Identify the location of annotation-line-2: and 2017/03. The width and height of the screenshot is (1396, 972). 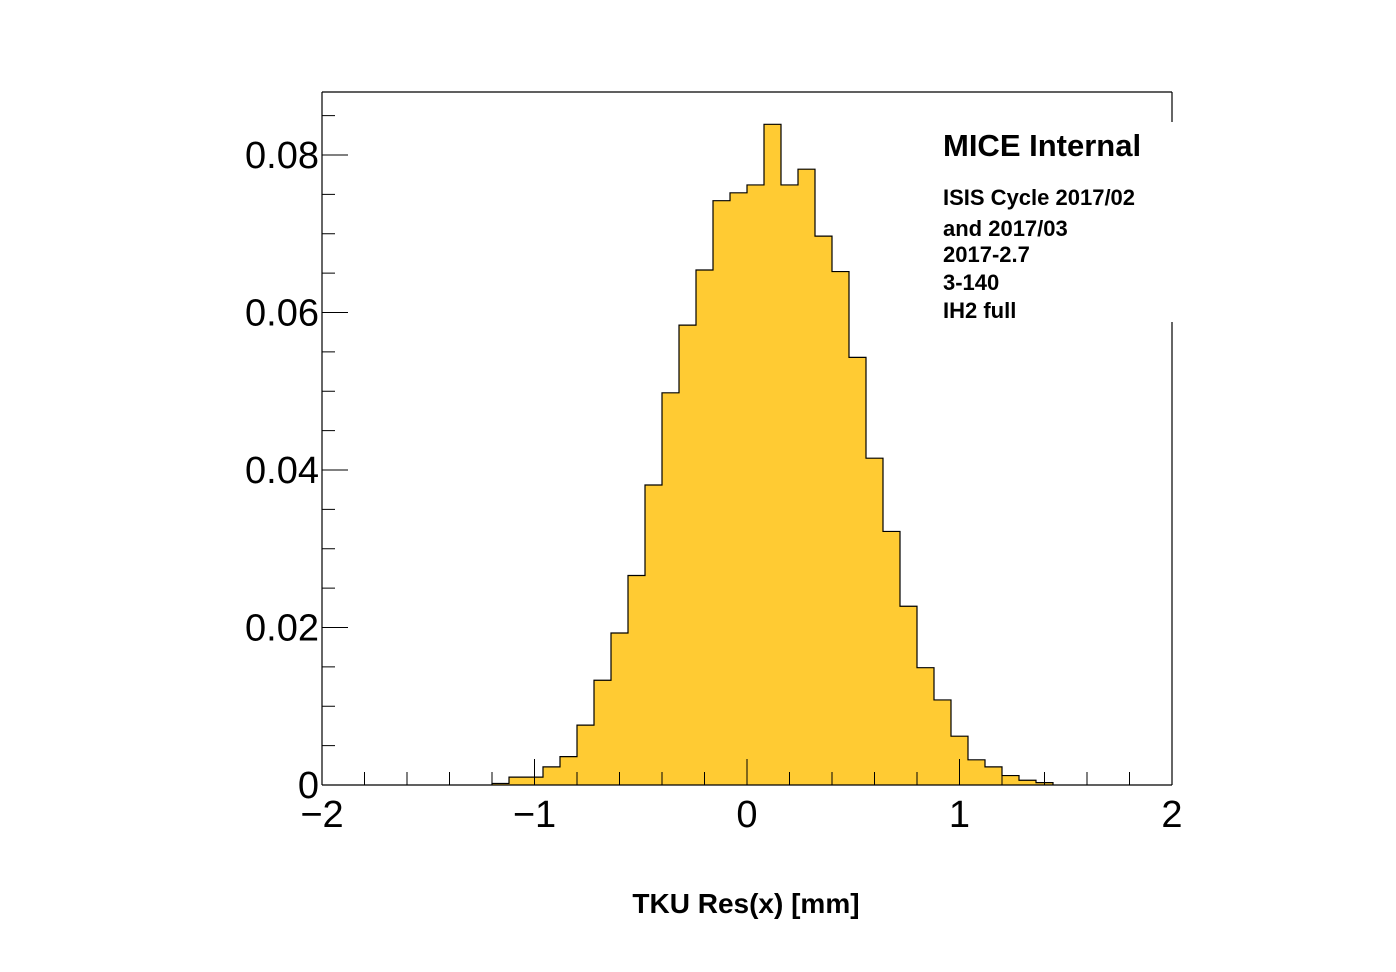
(1005, 228).